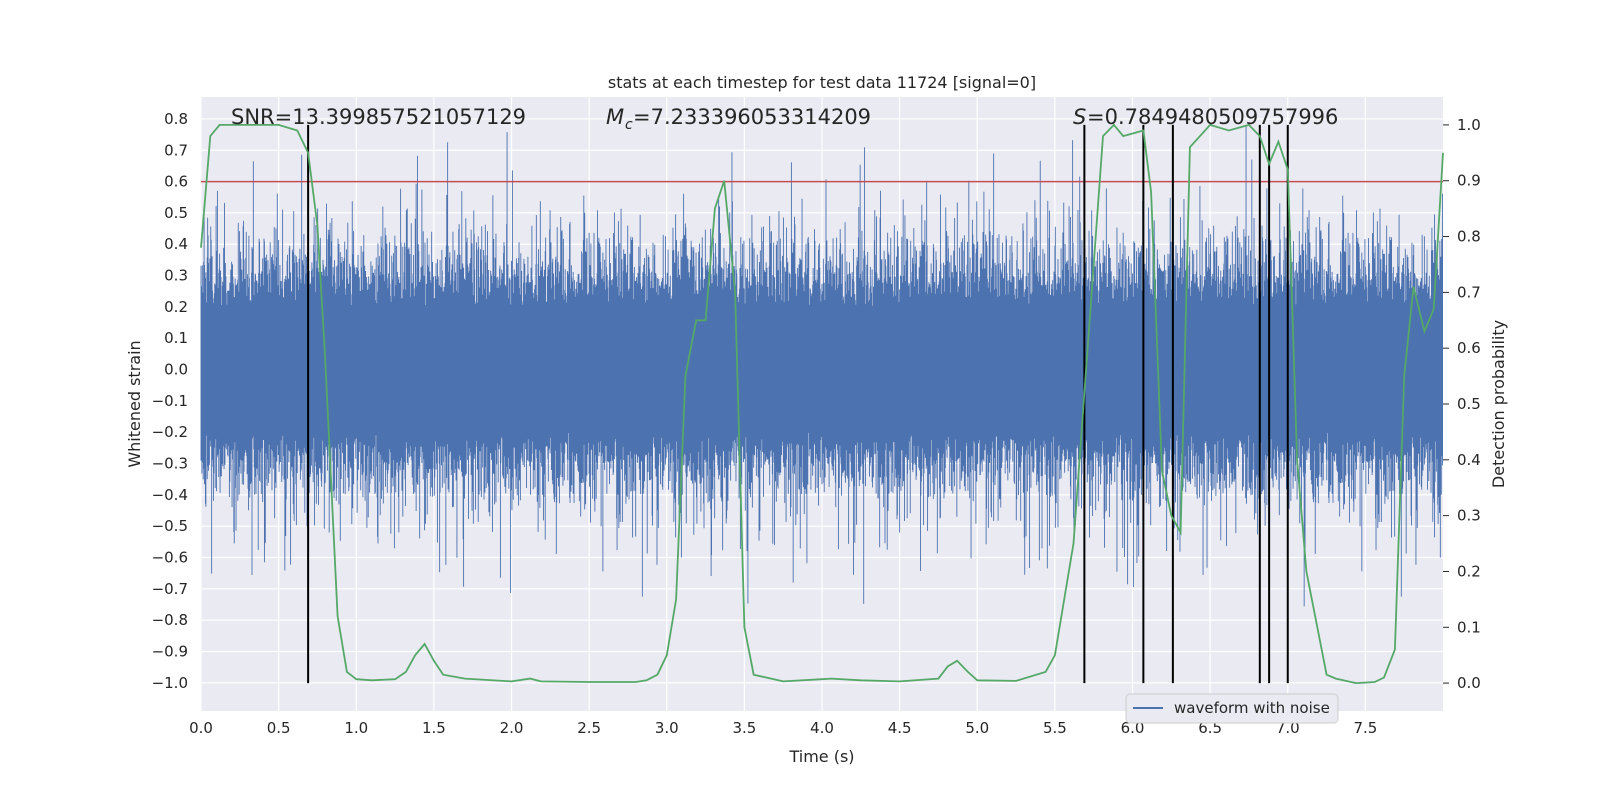  Describe the element at coordinates (977, 728) in the screenshot. I see `x-tick-label: 5.0` at that location.